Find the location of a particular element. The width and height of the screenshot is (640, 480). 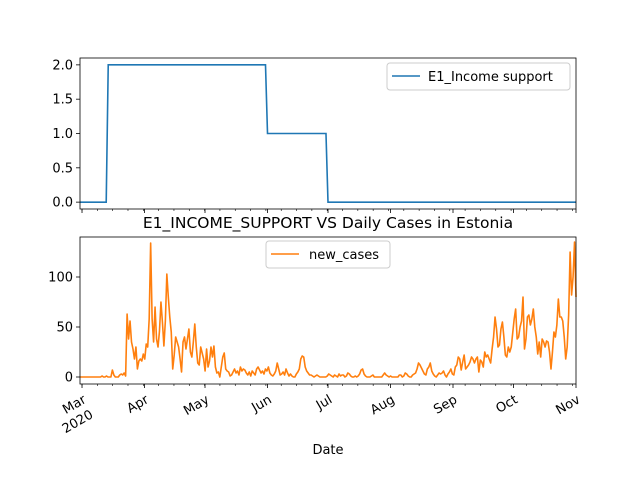

top-legend-label: E1_Income support is located at coordinates (490, 77).